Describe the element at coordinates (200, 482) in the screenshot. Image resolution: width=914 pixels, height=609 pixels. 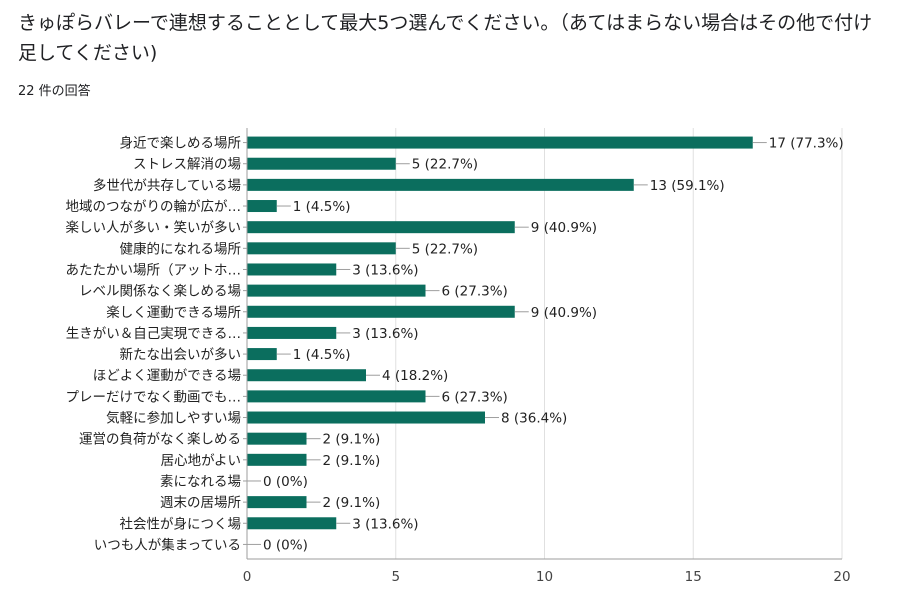
I see `category-label: 素になれる場` at that location.